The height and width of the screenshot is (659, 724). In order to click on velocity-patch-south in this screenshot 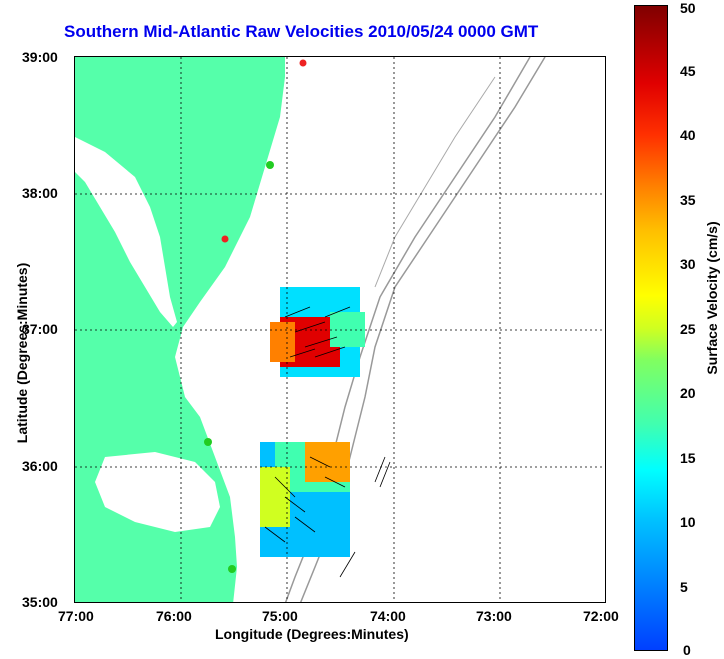, I will do `click(317, 499)`.